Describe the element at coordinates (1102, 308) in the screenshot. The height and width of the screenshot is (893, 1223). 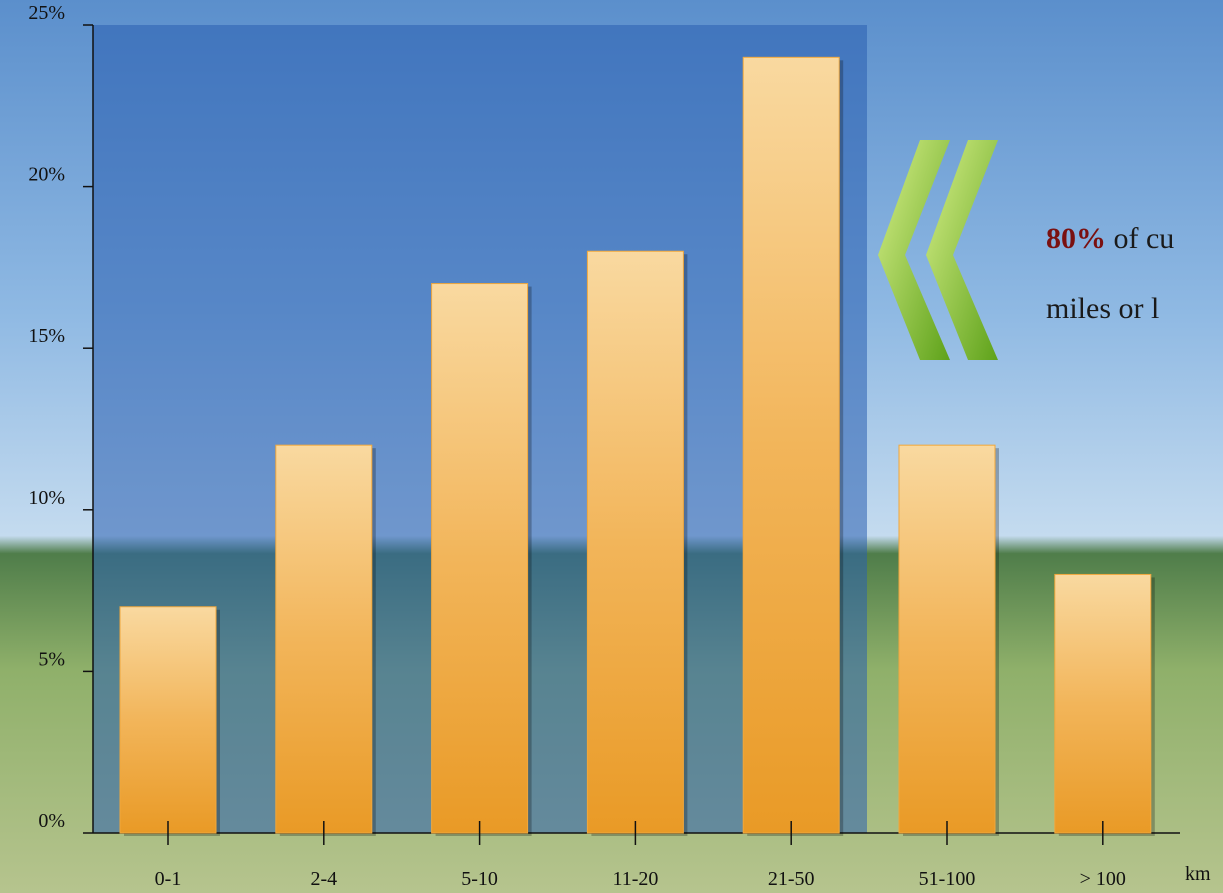
I see `annotation-line: miles or l` at that location.